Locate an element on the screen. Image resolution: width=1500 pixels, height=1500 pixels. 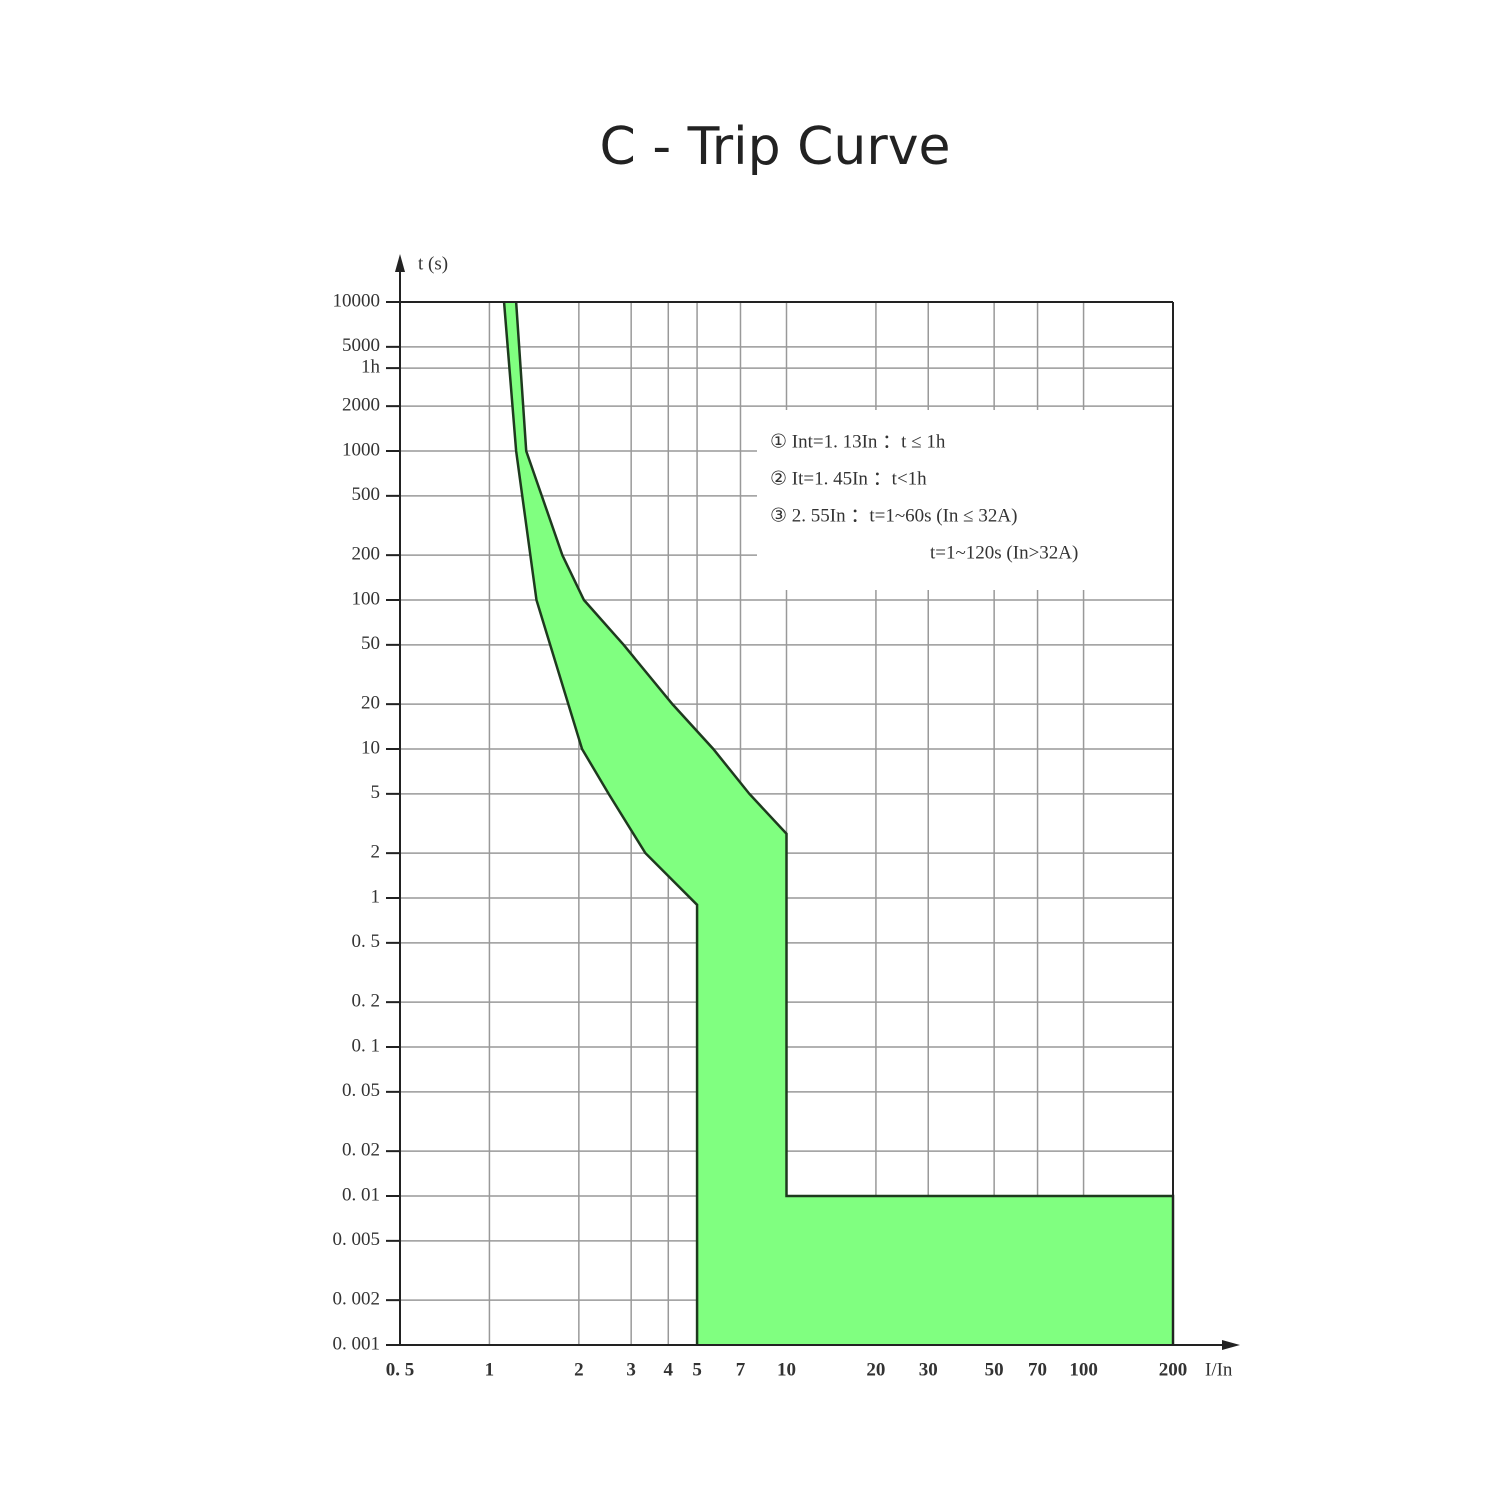
annotation: ③ 2. 55In ：t=1~60s (In ≤ 32A) is located at coordinates (893, 515).